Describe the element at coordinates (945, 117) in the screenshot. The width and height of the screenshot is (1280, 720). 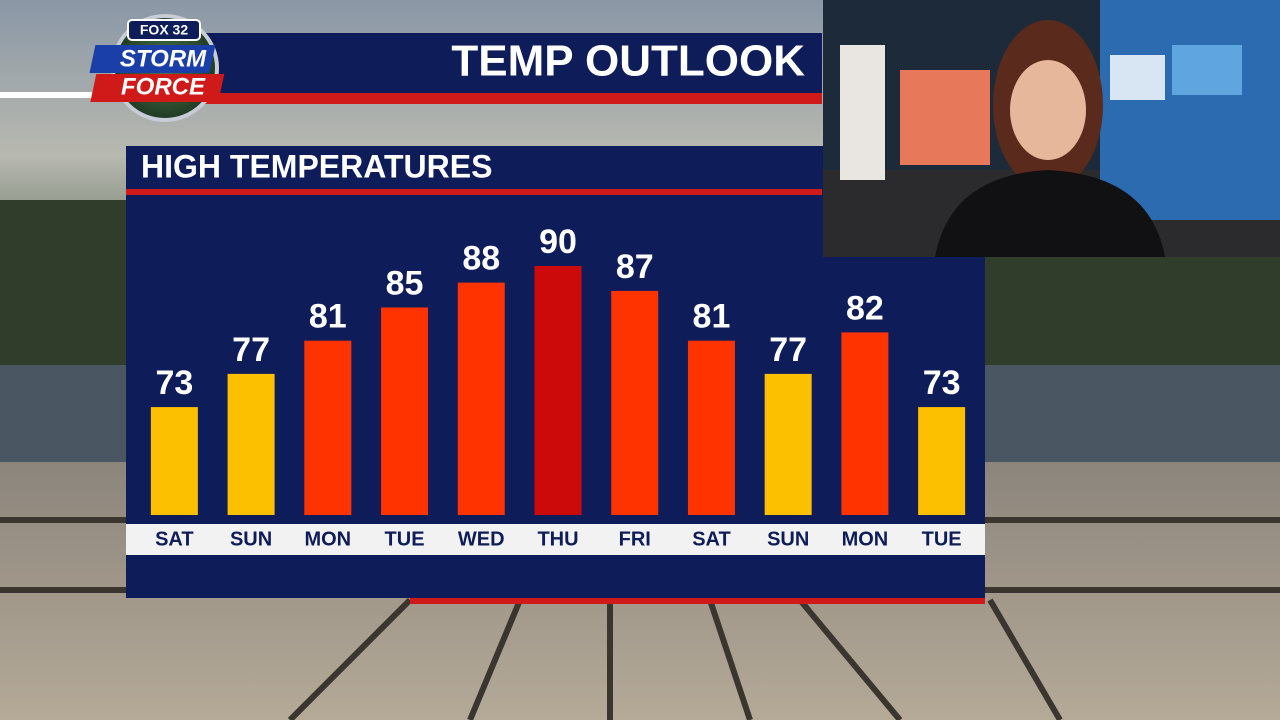
I see `studio-monitor` at that location.